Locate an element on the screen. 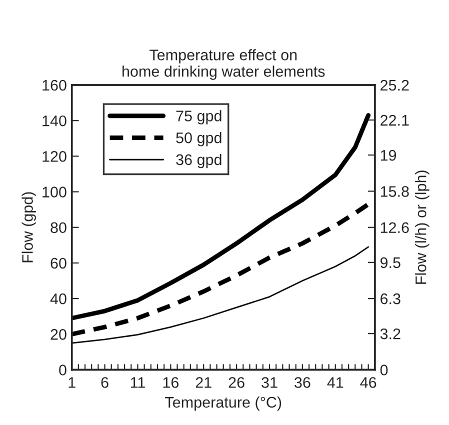 This screenshot has height=425, width=449. x-tick-label: 11 is located at coordinates (137, 382).